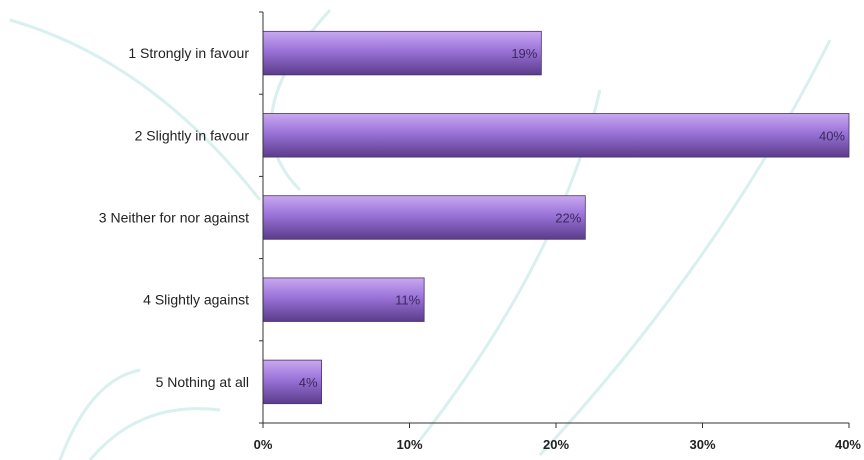 The image size is (864, 460). I want to click on category-label: 3 Neither for nor against, so click(174, 218).